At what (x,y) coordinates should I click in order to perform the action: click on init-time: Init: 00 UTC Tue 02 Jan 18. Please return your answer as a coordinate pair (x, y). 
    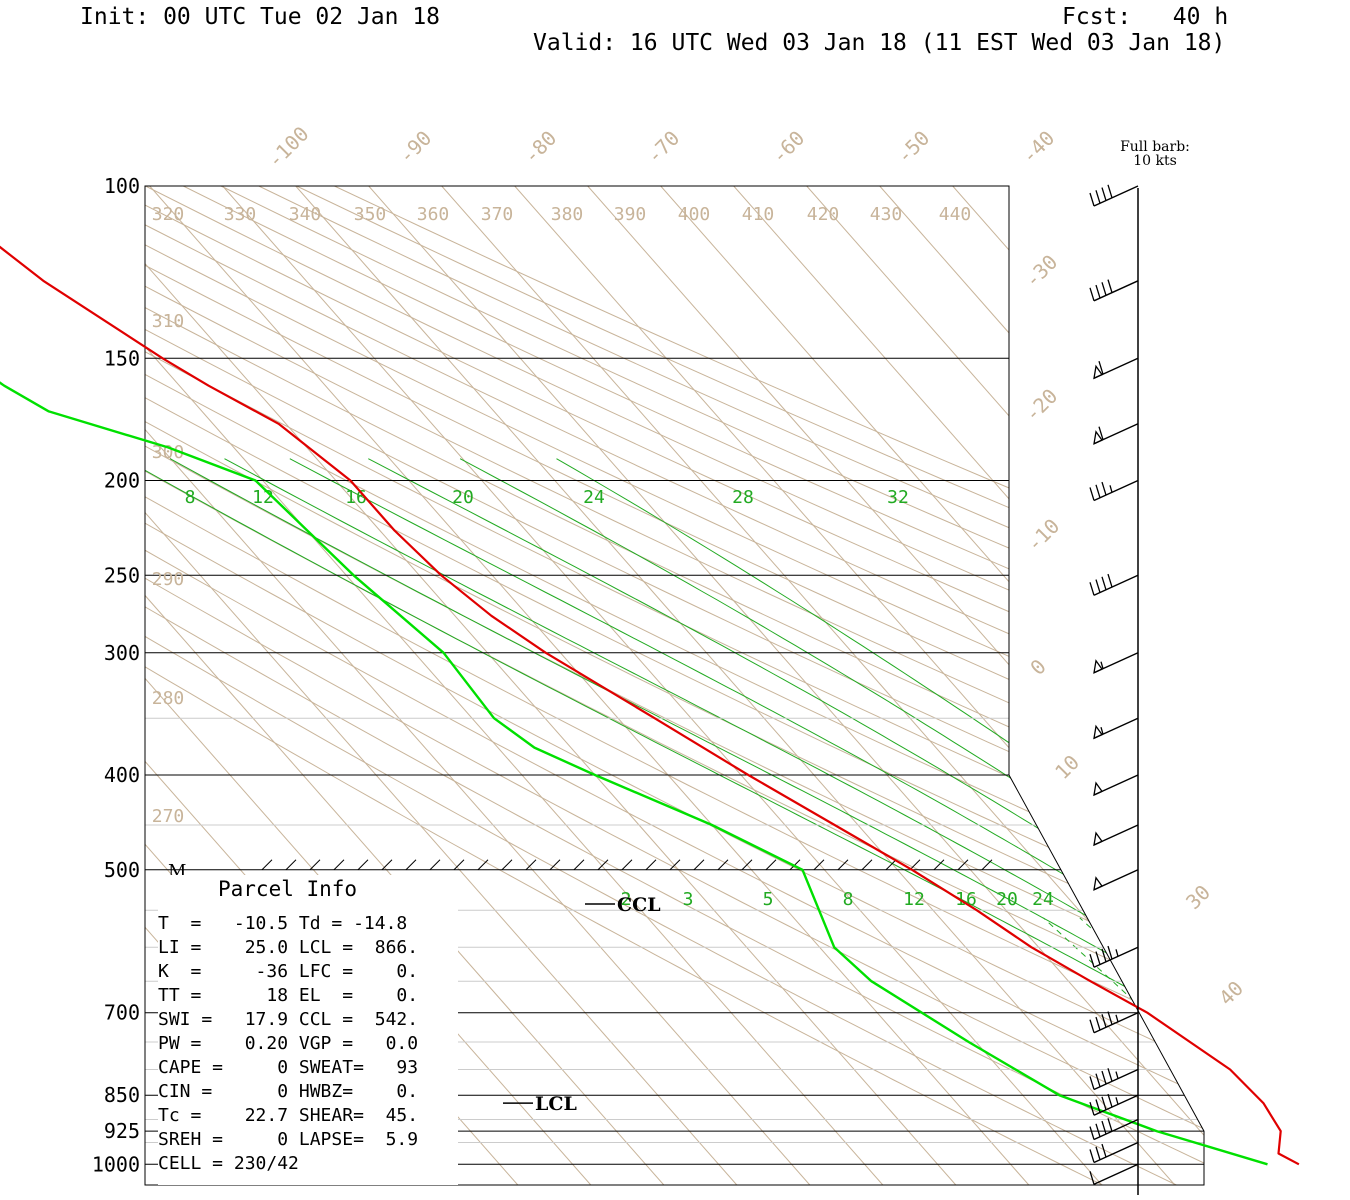
    Looking at the image, I should click on (260, 17).